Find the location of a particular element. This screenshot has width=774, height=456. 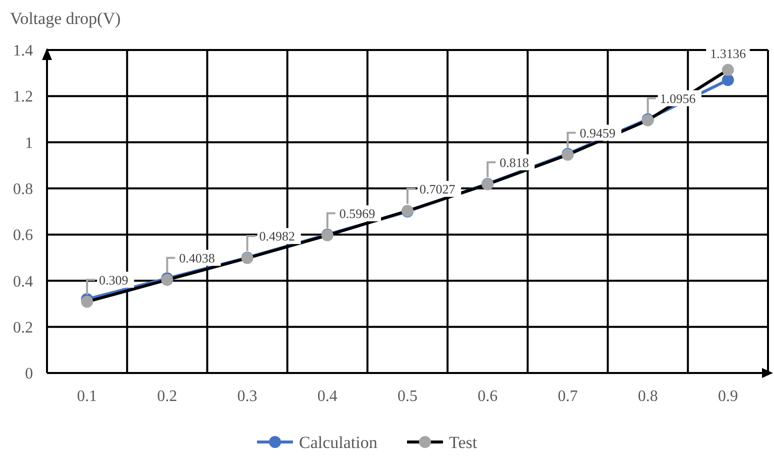

x-tick-label: 0.2 is located at coordinates (167, 396).